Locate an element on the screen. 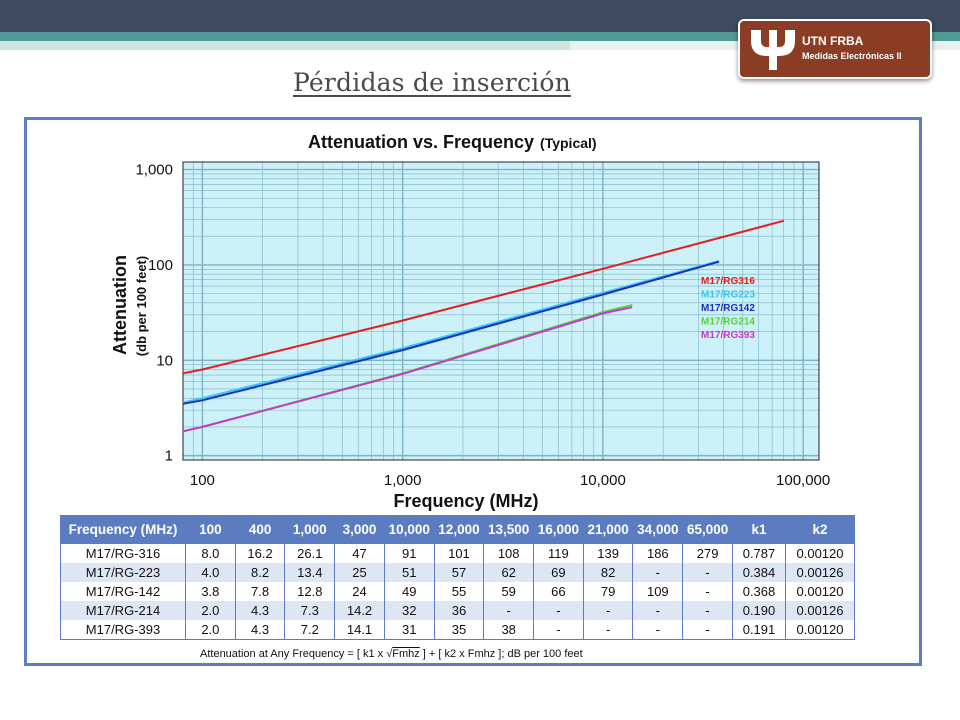 This screenshot has width=960, height=720. utn-emblem-icon is located at coordinates (773, 50).